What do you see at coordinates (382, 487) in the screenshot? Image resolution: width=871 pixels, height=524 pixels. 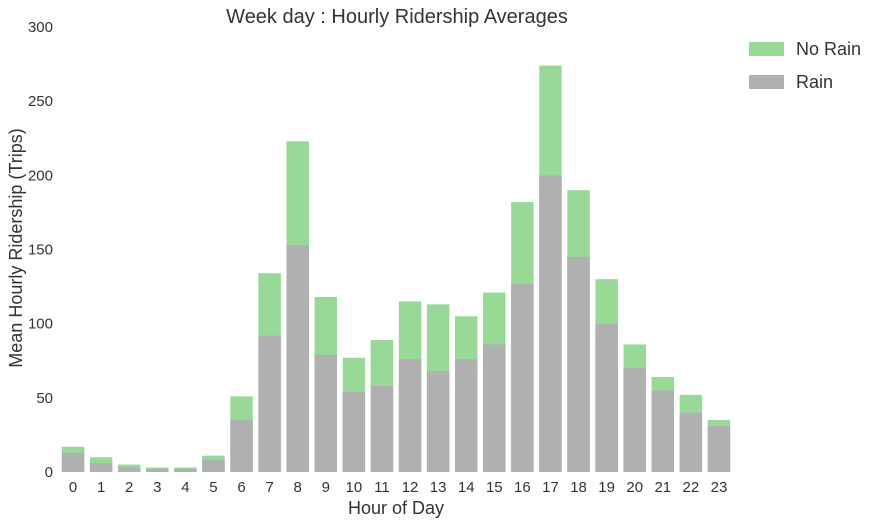 I see `x-tick-label: 11` at bounding box center [382, 487].